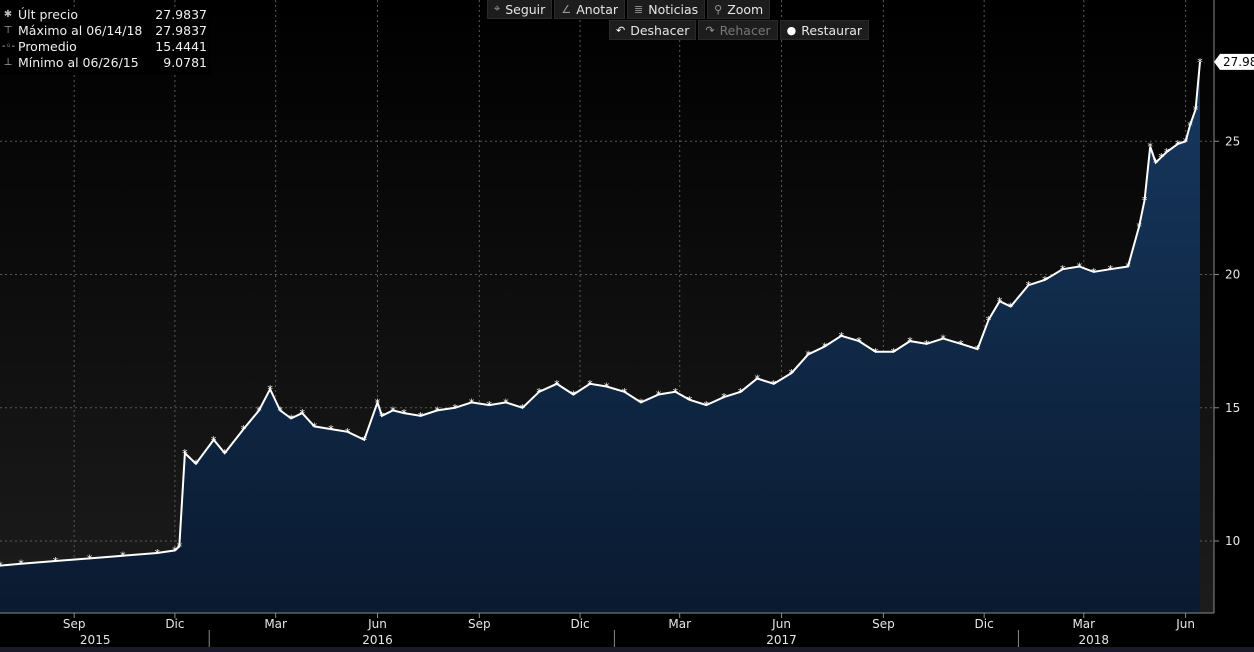 The image size is (1254, 652). Describe the element at coordinates (718, 9) in the screenshot. I see `magnifier-icon: ⚲` at that location.